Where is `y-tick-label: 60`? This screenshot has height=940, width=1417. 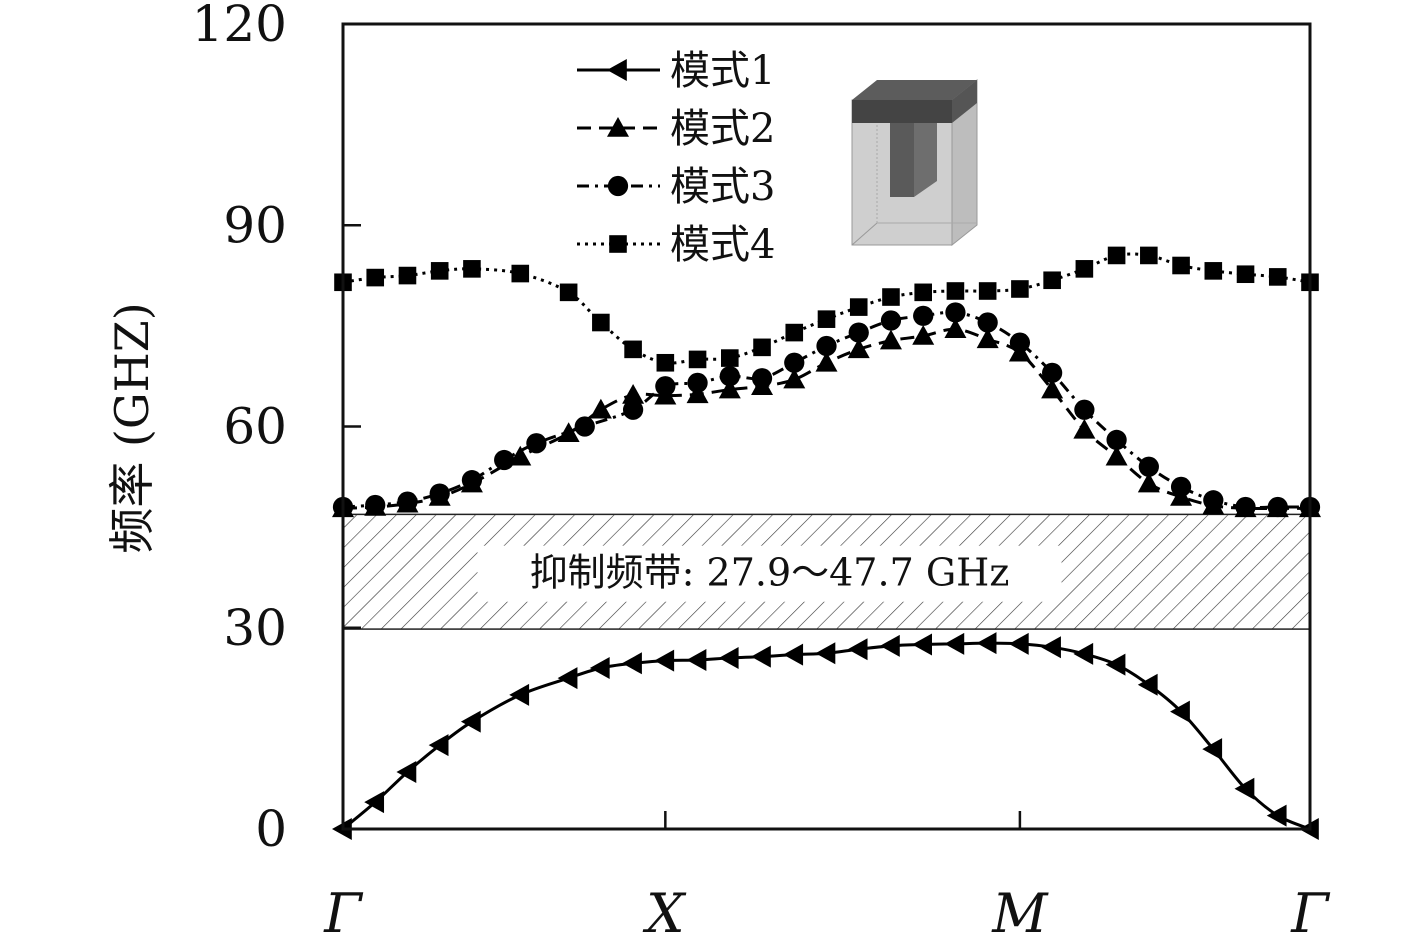 y-tick-label: 60 is located at coordinates (255, 427).